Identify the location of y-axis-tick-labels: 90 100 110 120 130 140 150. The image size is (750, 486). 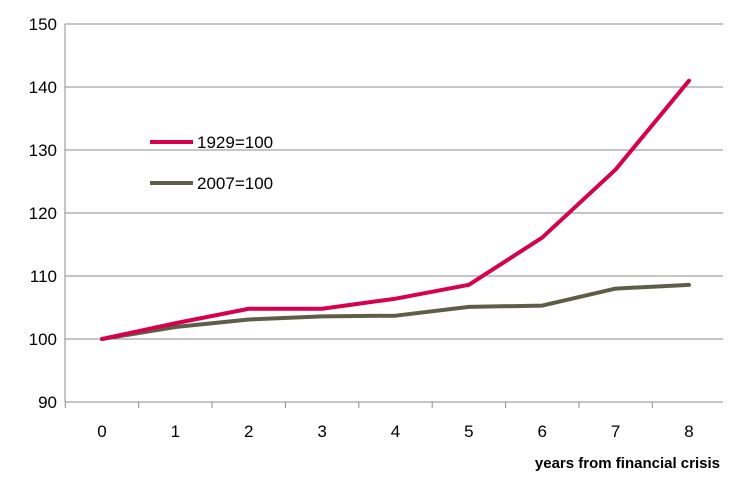
(43, 213).